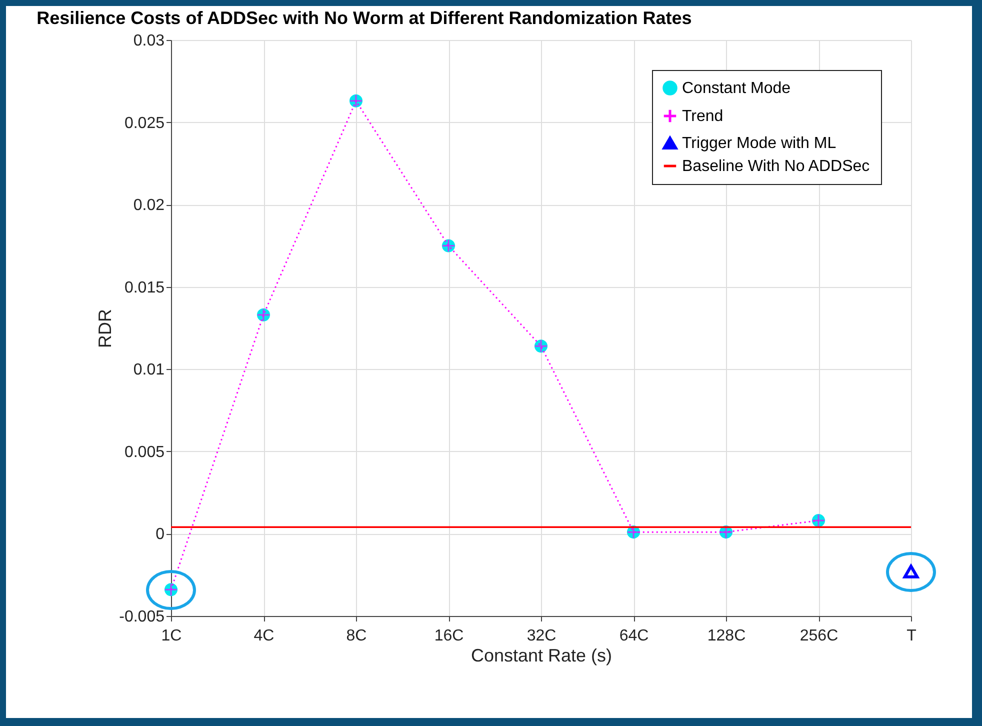 This screenshot has width=982, height=726. Describe the element at coordinates (105, 328) in the screenshot. I see `y-axis-title: RDR` at that location.